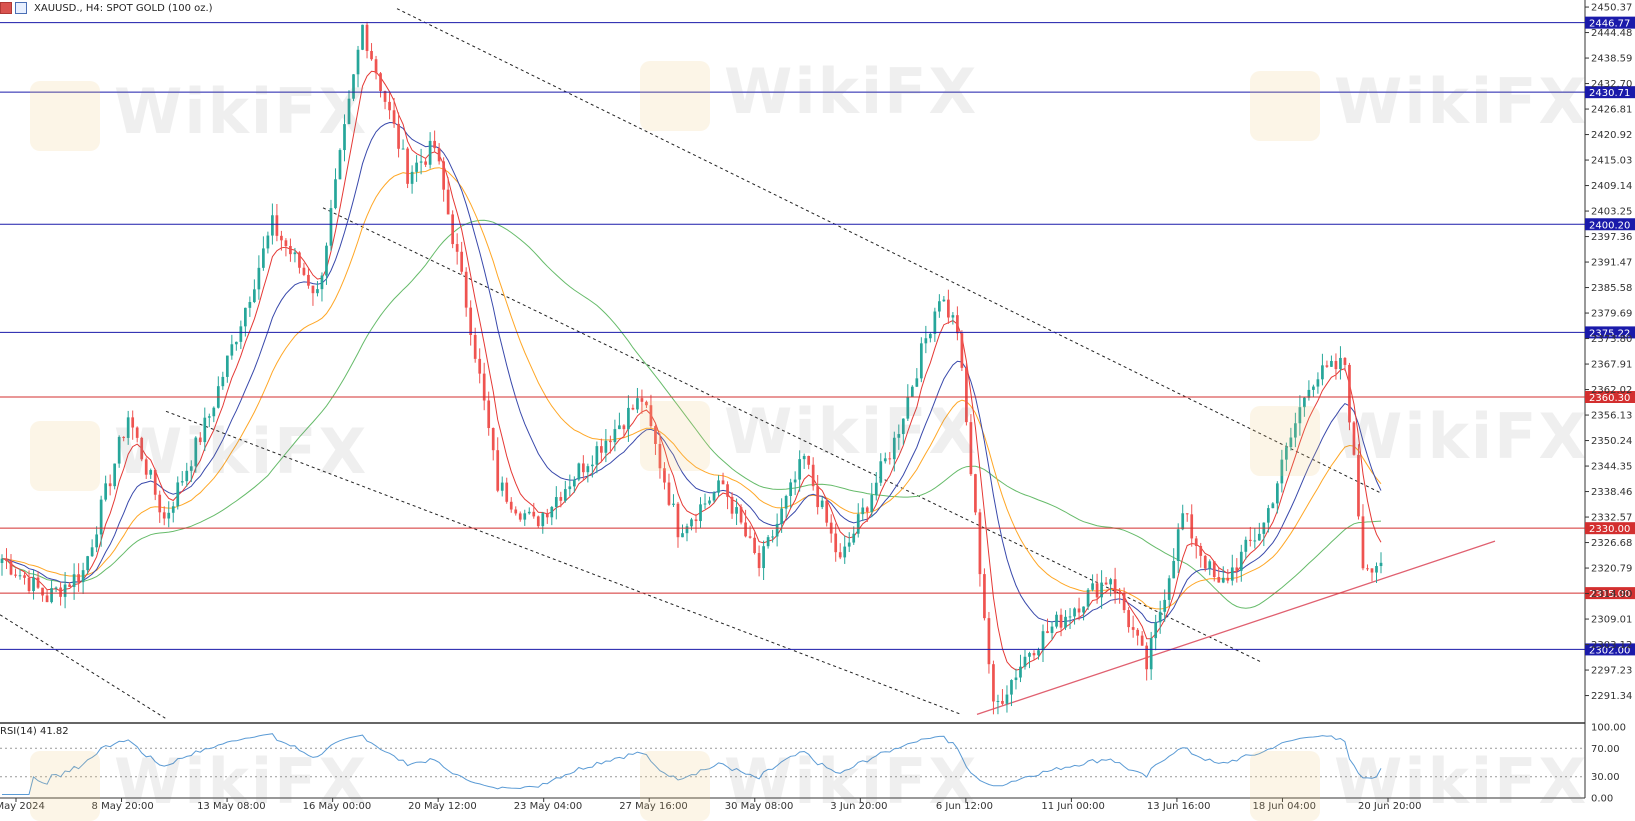 The height and width of the screenshot is (821, 1635). What do you see at coordinates (964, 806) in the screenshot?
I see `time-tick-label: 6 Jun 12:00` at bounding box center [964, 806].